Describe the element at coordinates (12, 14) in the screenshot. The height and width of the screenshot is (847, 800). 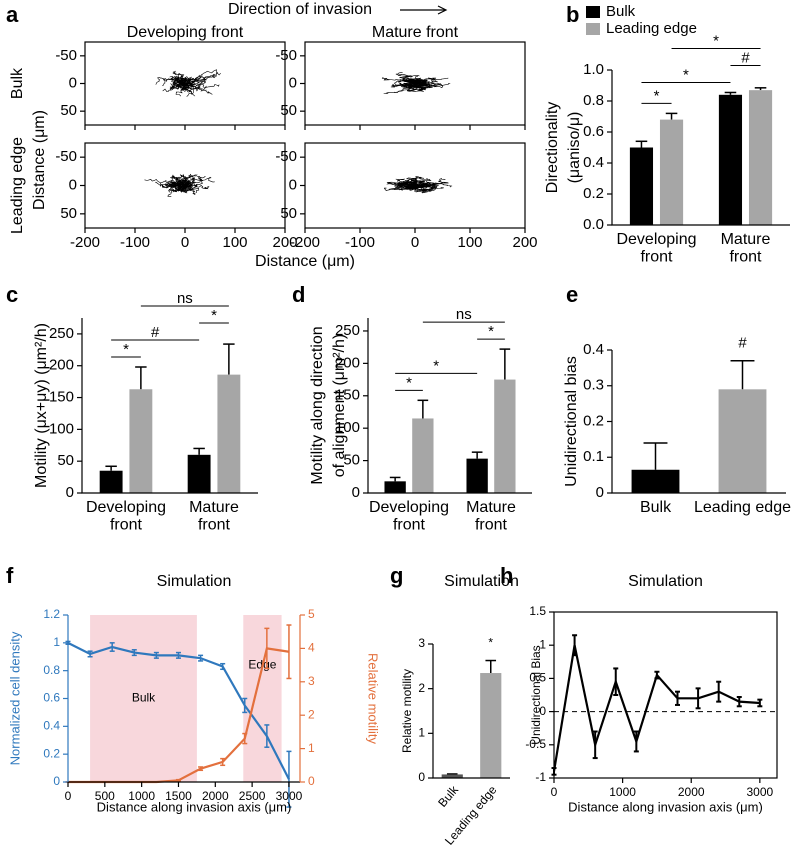
I see `panel-label: a` at that location.